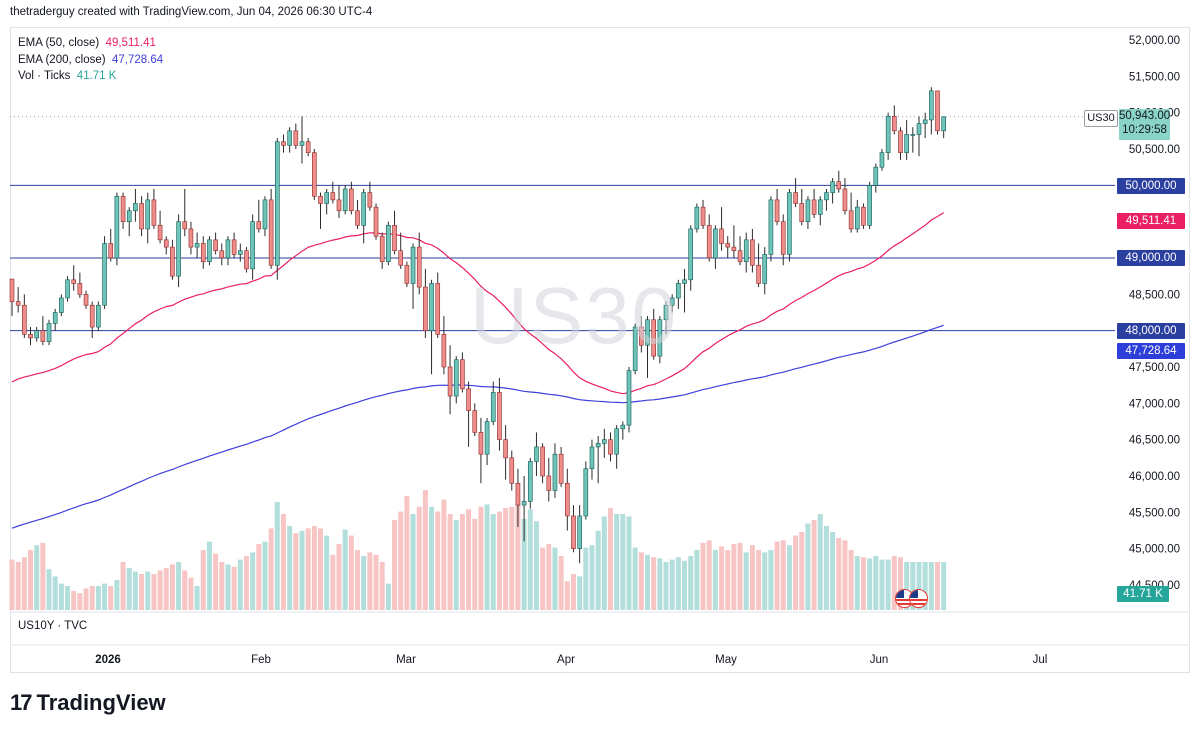 This screenshot has width=1200, height=733. I want to click on economic-events, so click(915, 599).